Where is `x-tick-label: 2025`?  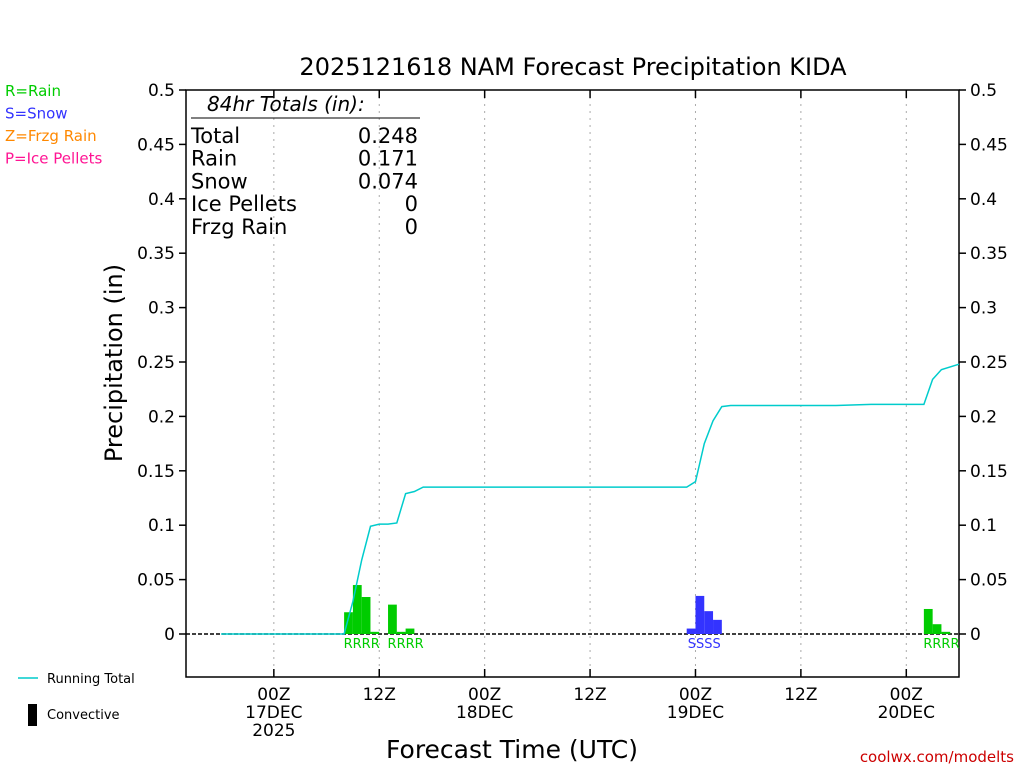
x-tick-label: 2025 is located at coordinates (273, 731).